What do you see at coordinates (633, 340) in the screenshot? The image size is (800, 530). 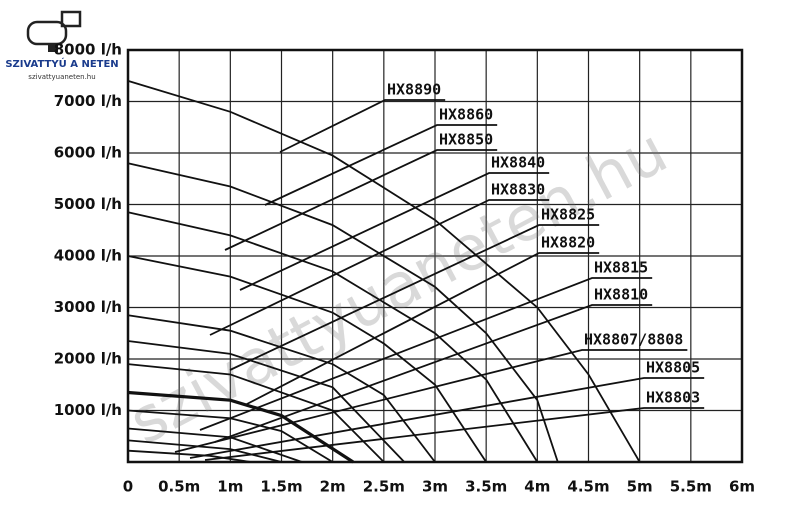 I see `legend-label: HX8807/8808` at bounding box center [633, 340].